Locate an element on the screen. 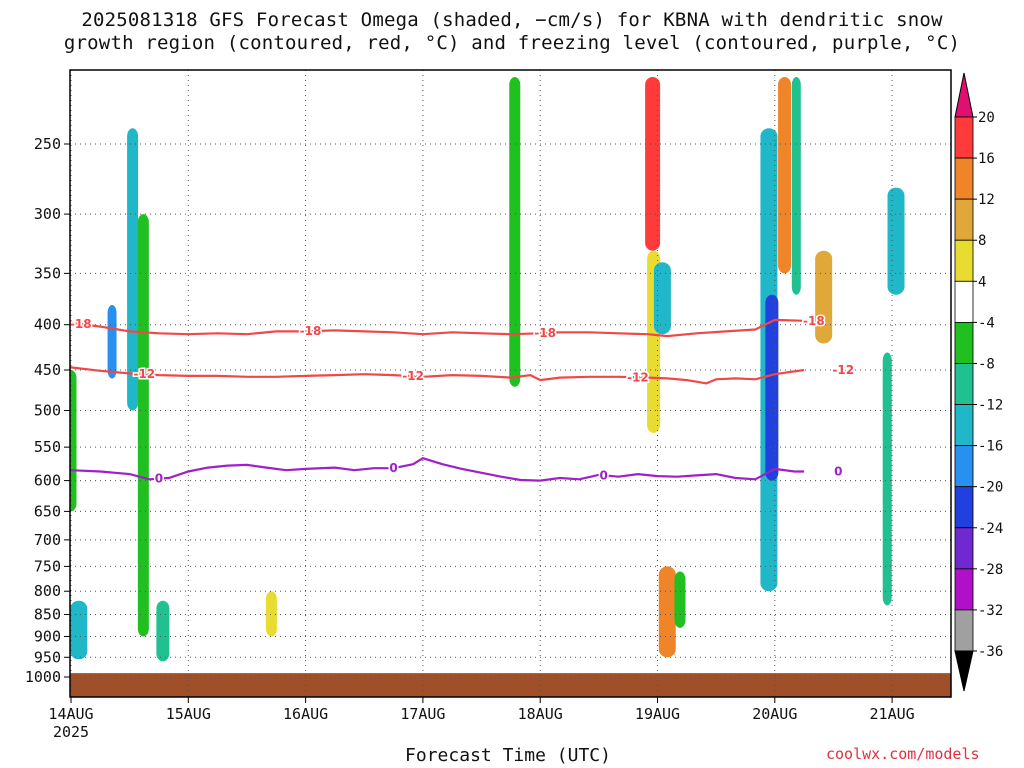 The image size is (1024, 768). colorbar-label: 12 is located at coordinates (986, 200).